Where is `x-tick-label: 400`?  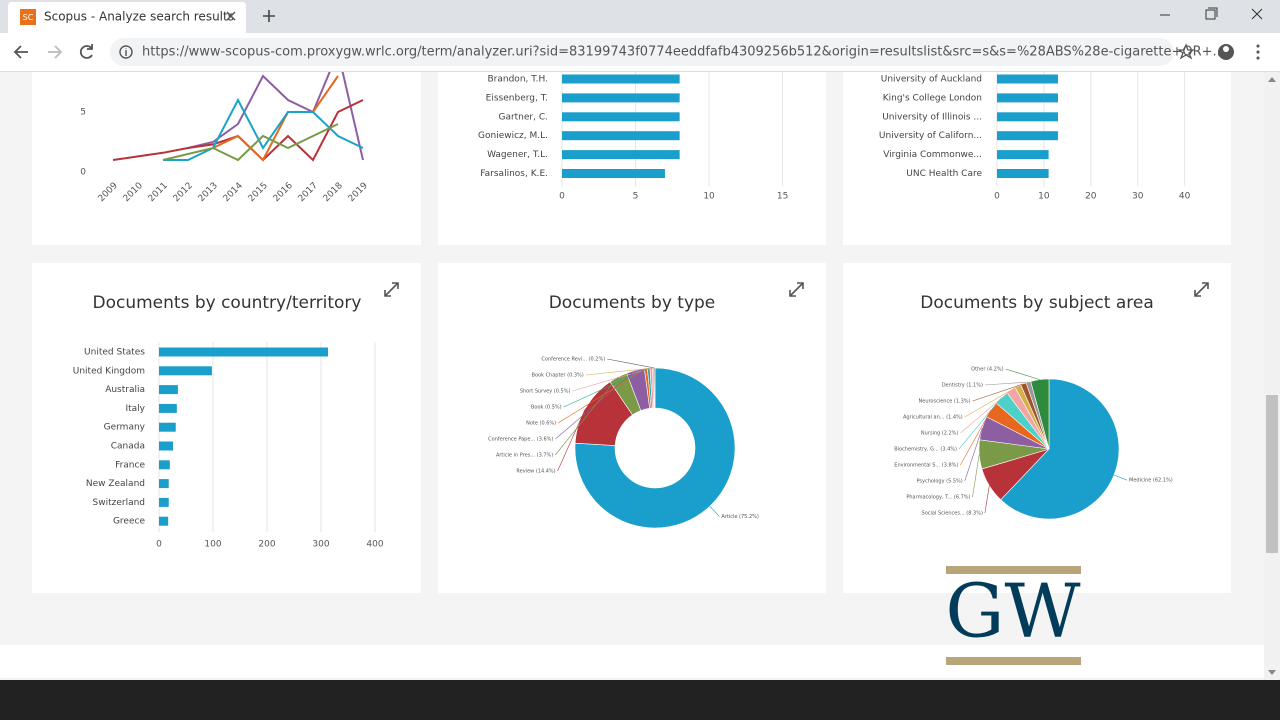 x-tick-label: 400 is located at coordinates (374, 545).